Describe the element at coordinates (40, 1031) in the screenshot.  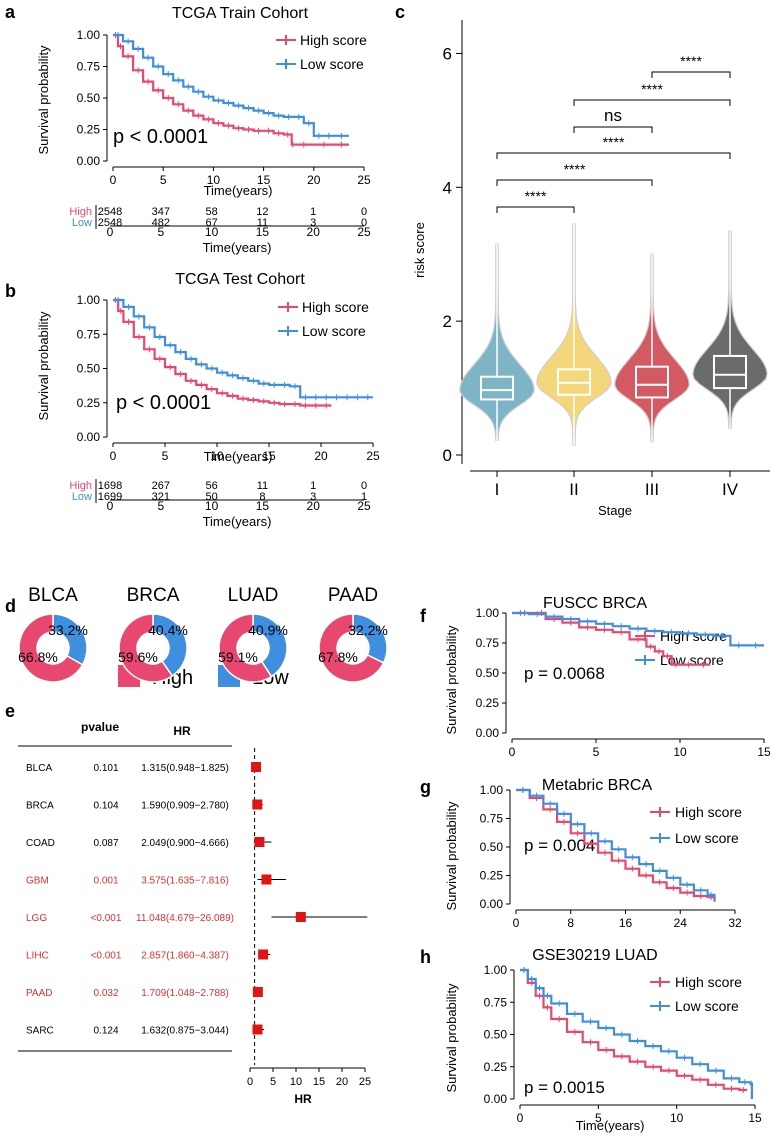
I see `forest-row-name: SARC` at that location.